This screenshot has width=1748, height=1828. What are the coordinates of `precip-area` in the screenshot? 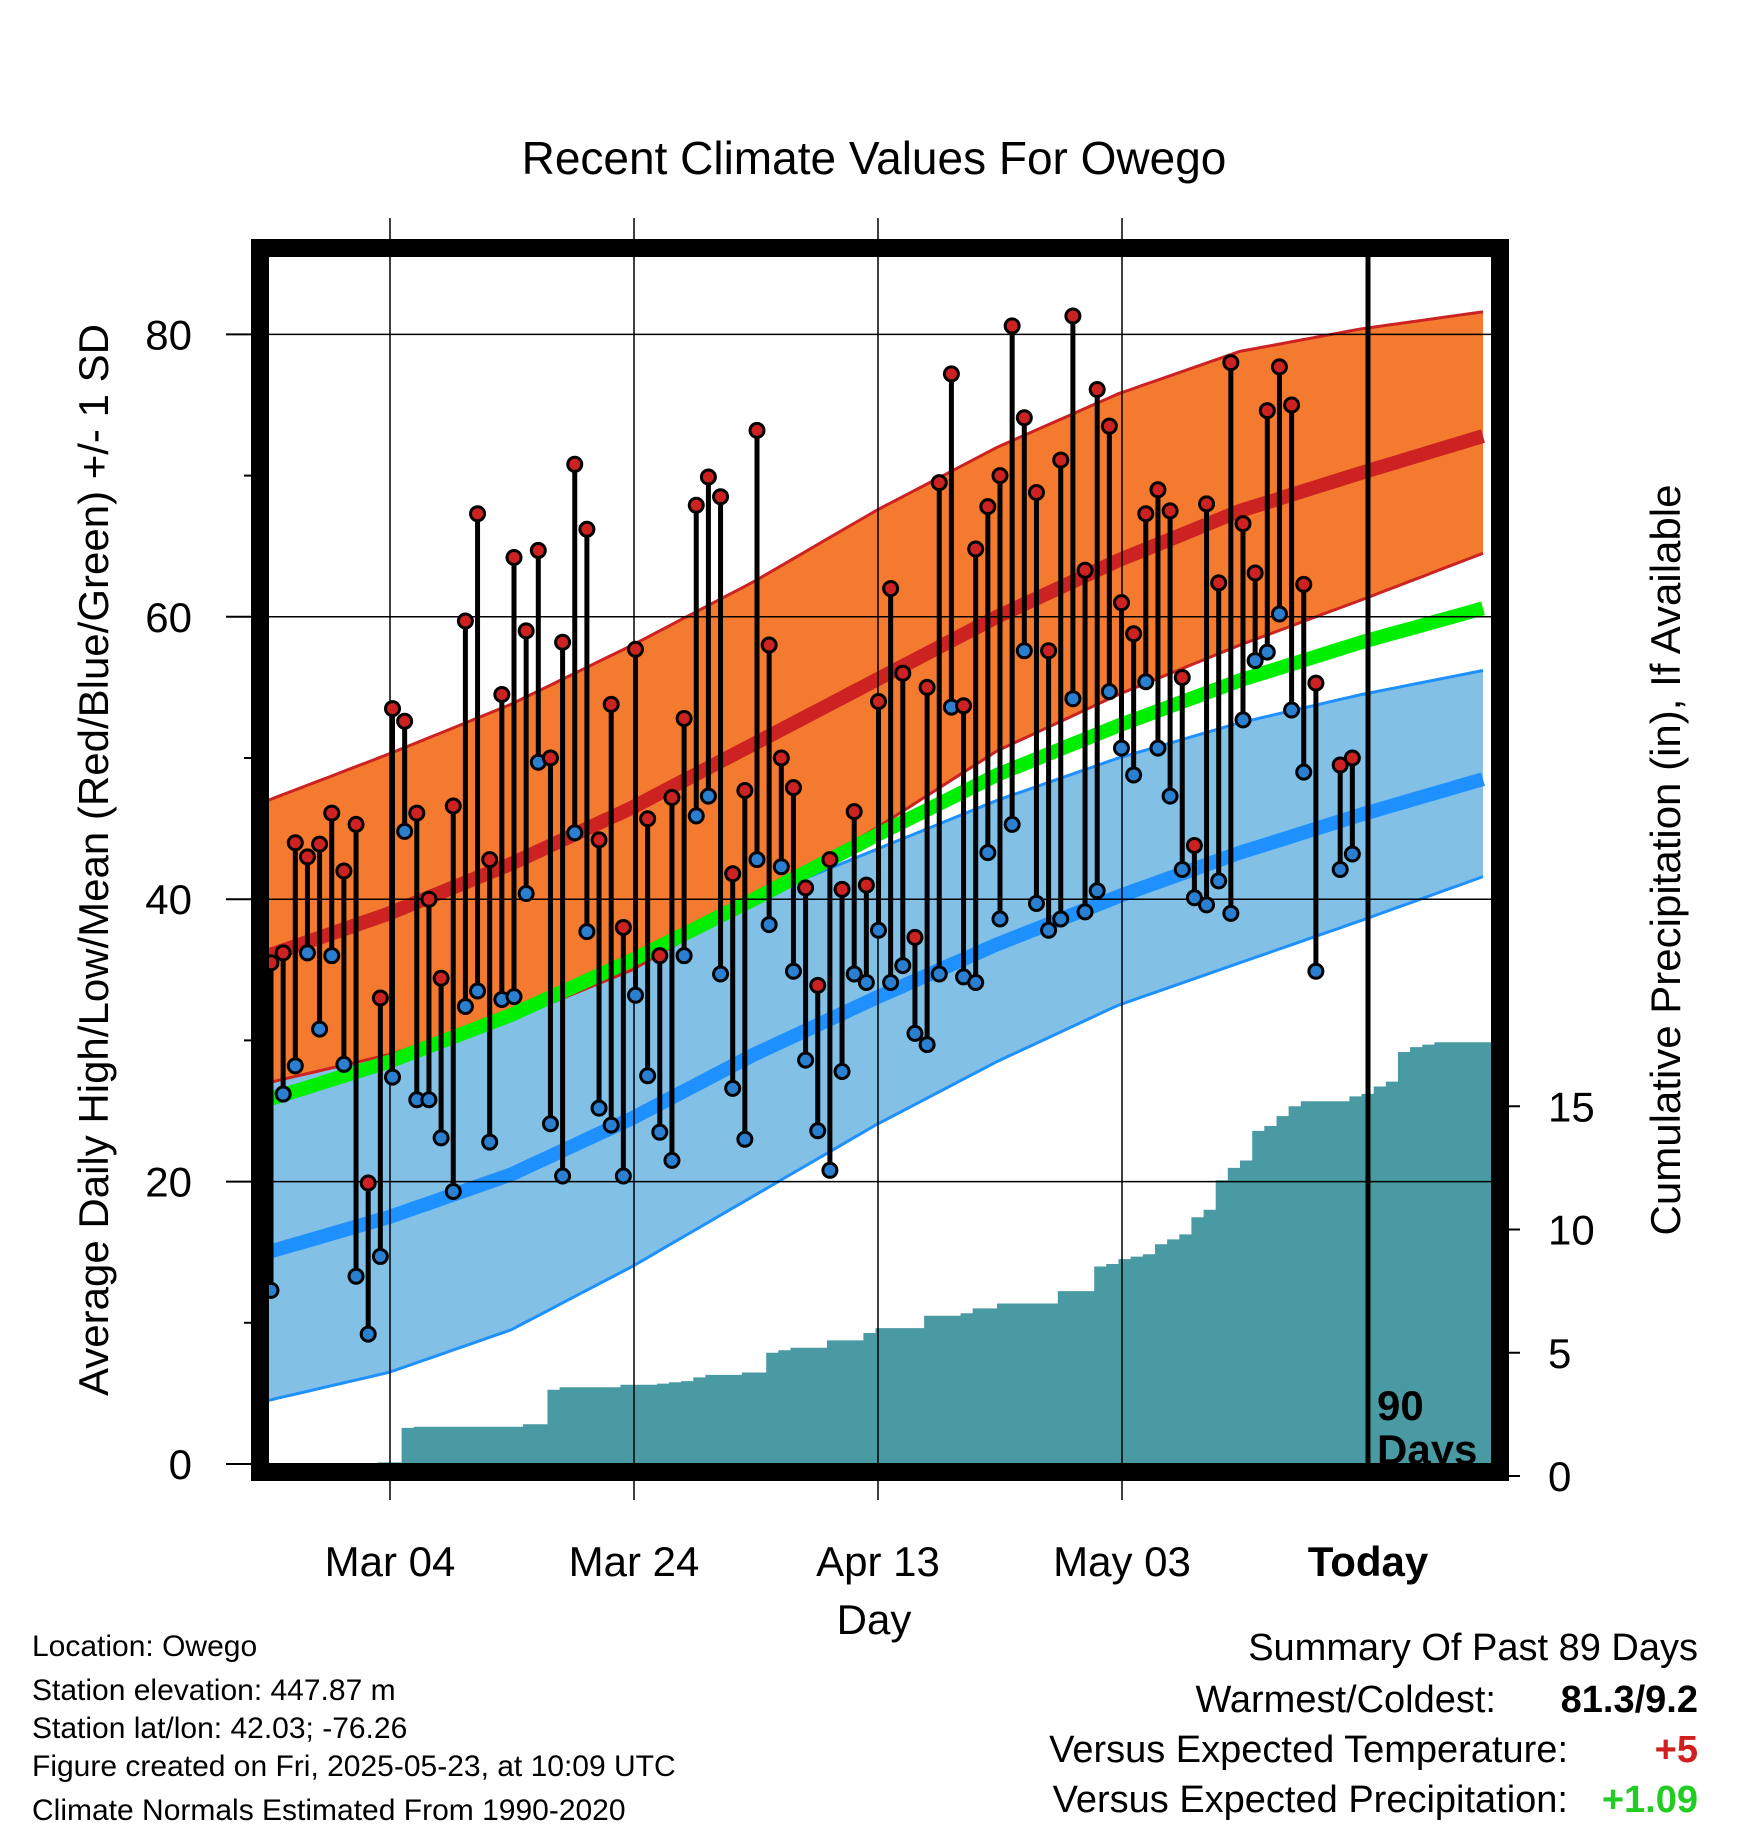 It's located at (934, 1253).